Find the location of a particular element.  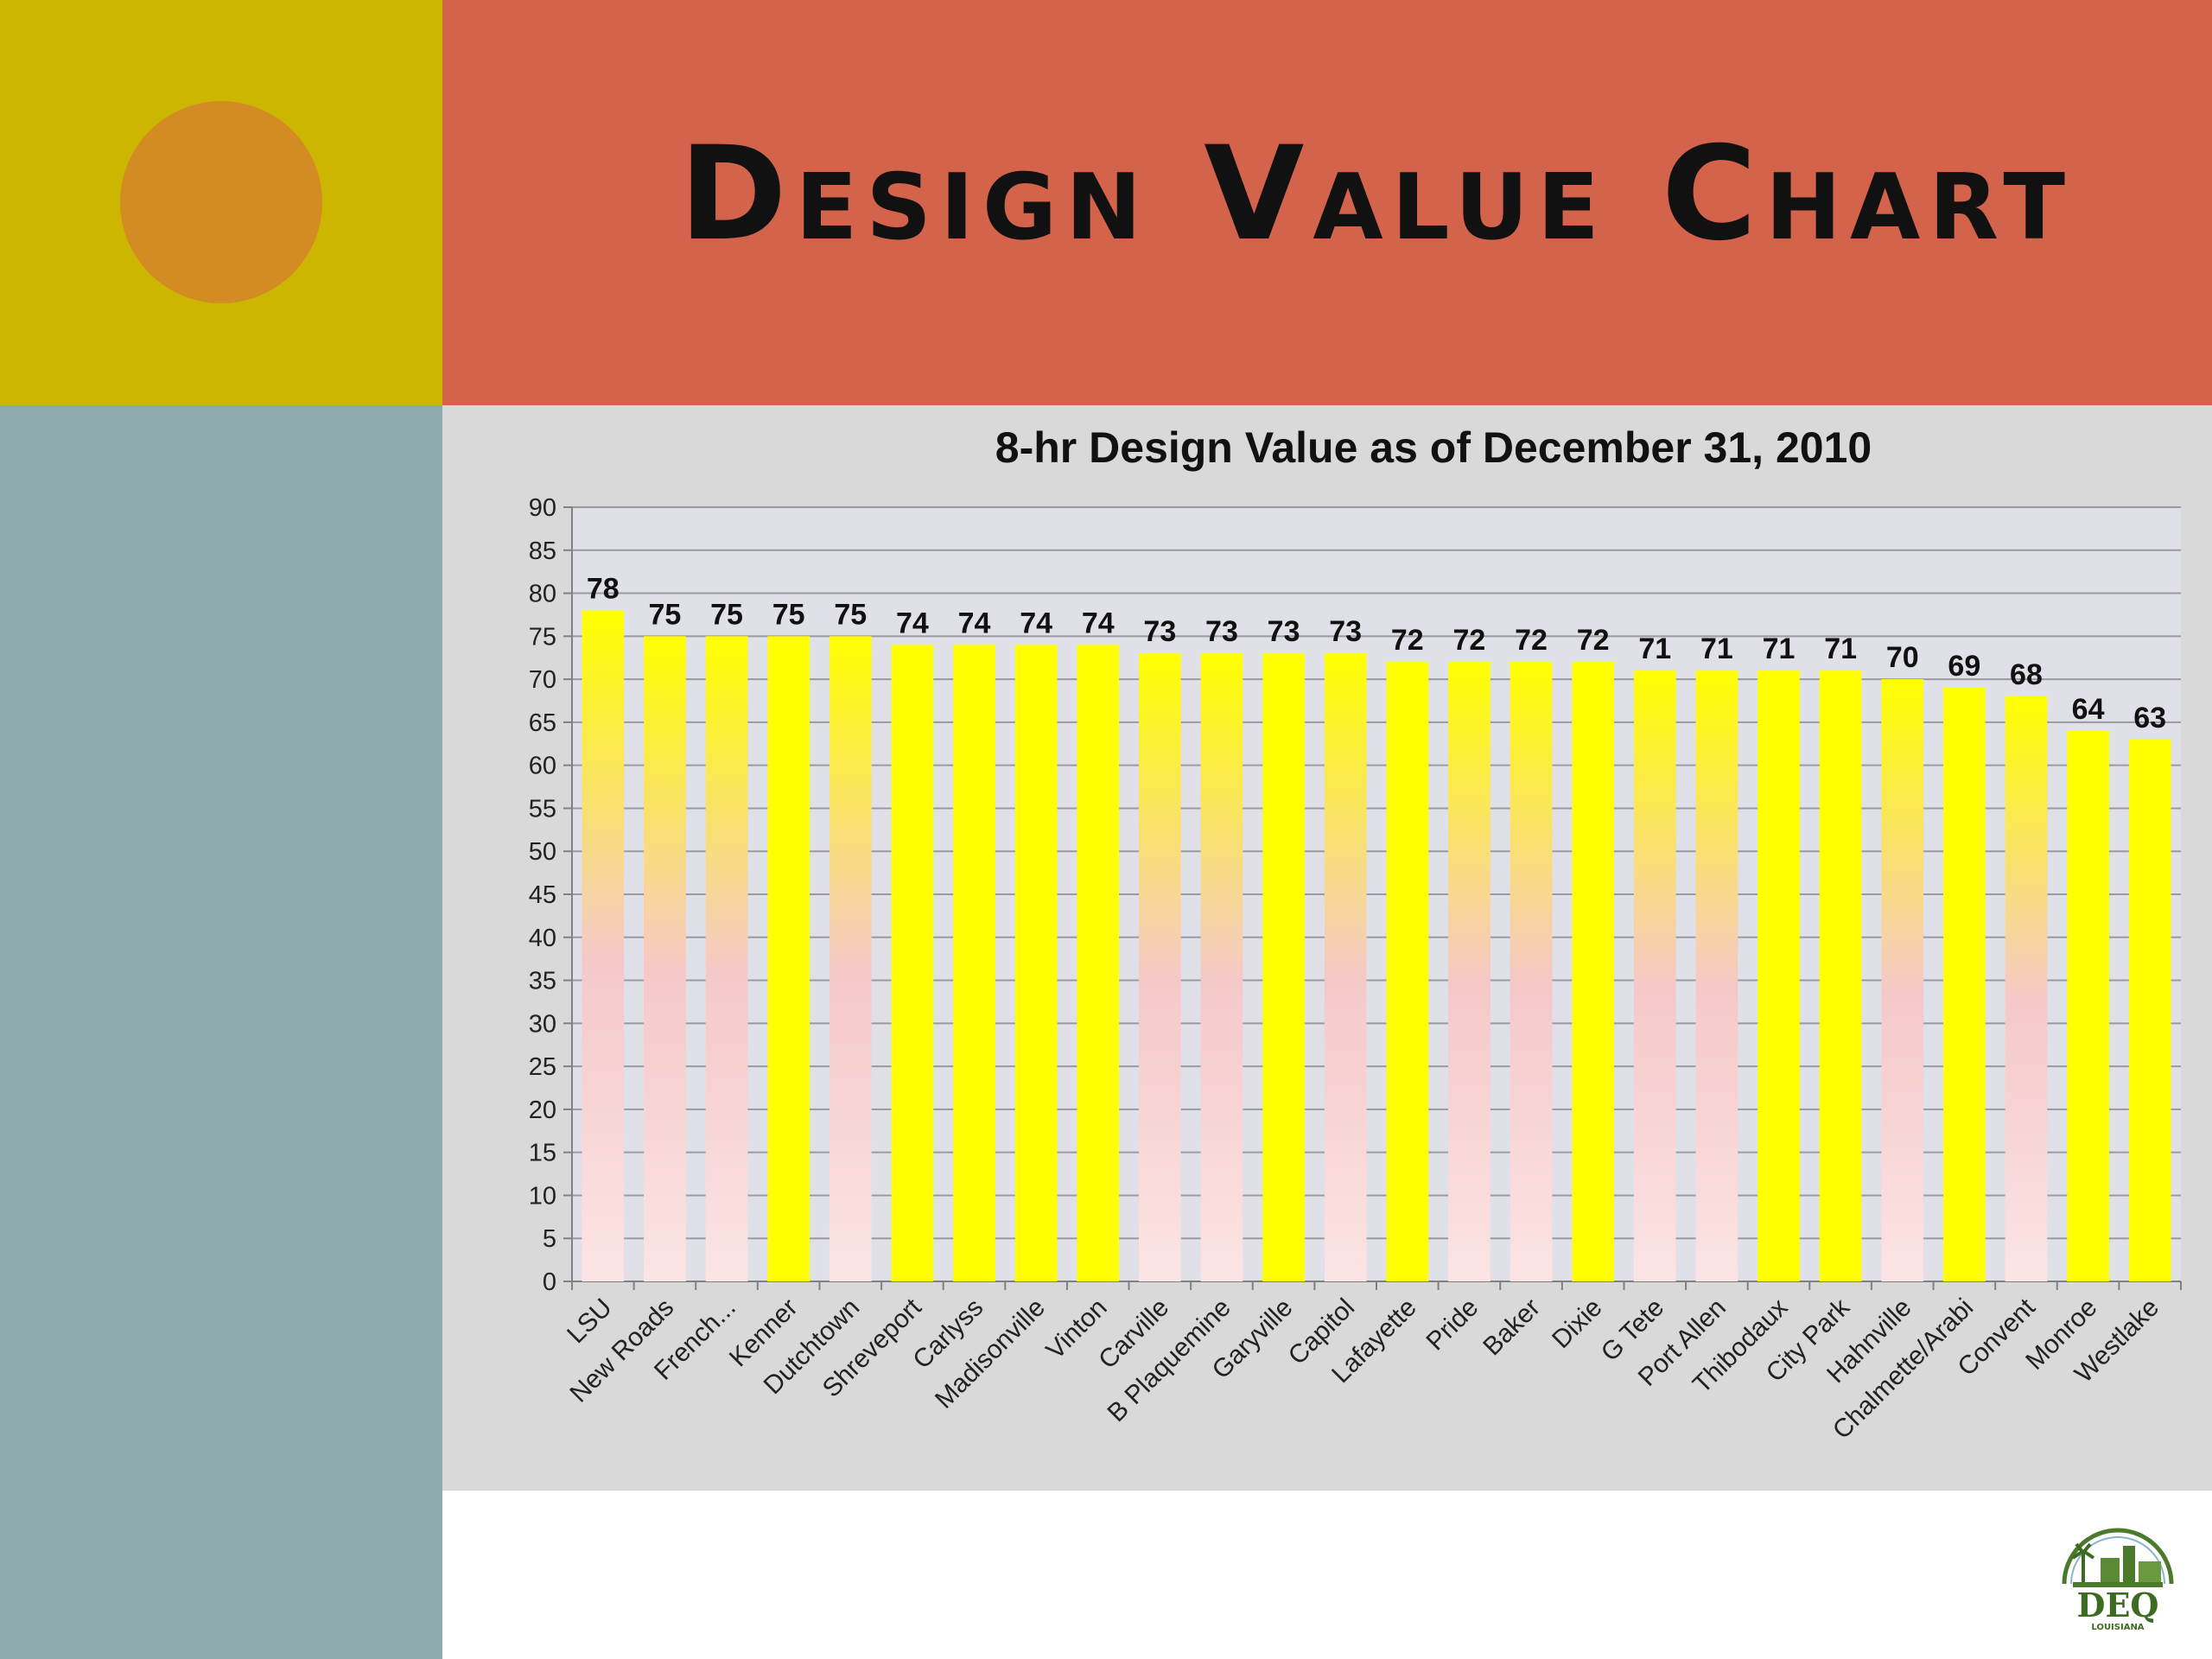

y-tick-label: 35 is located at coordinates (542, 982).